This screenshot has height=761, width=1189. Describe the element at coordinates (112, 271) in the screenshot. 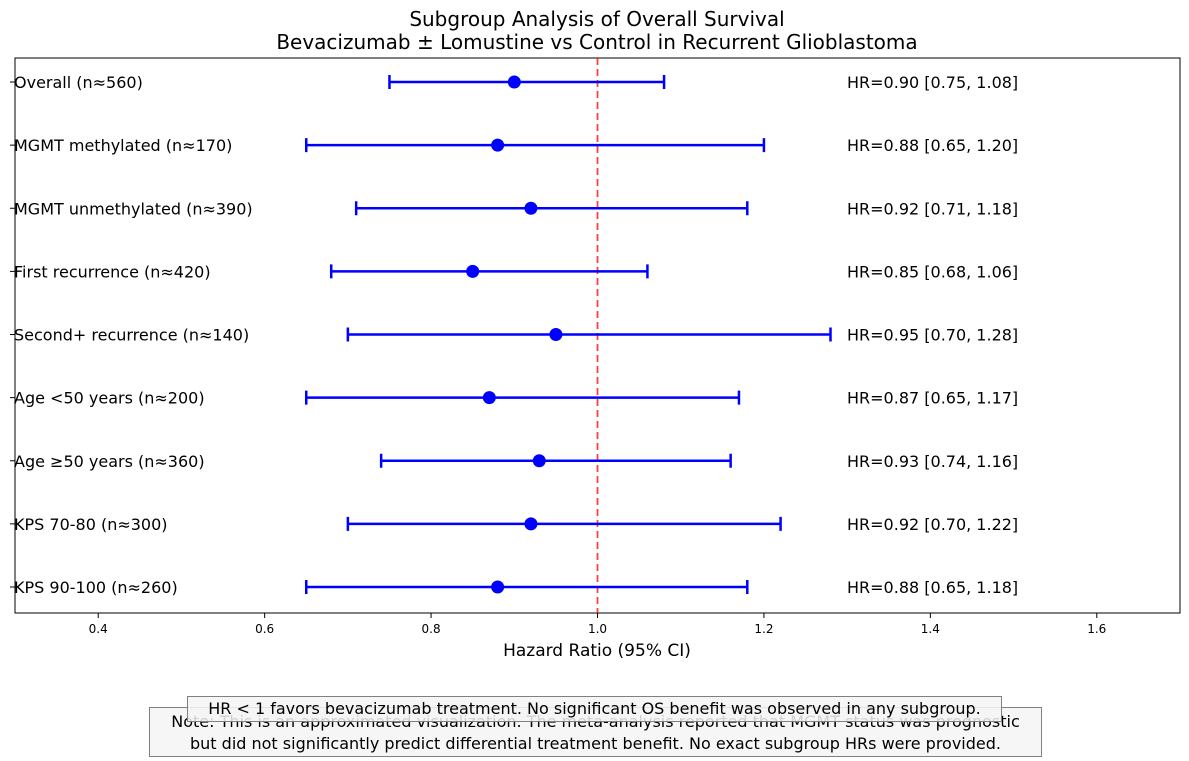

I see `subgroup-label: First recurrence (n≈420)` at that location.